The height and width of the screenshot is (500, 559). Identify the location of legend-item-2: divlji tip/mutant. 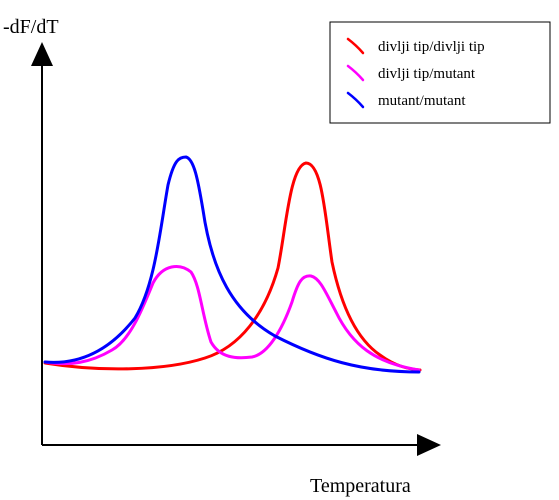
(411, 73).